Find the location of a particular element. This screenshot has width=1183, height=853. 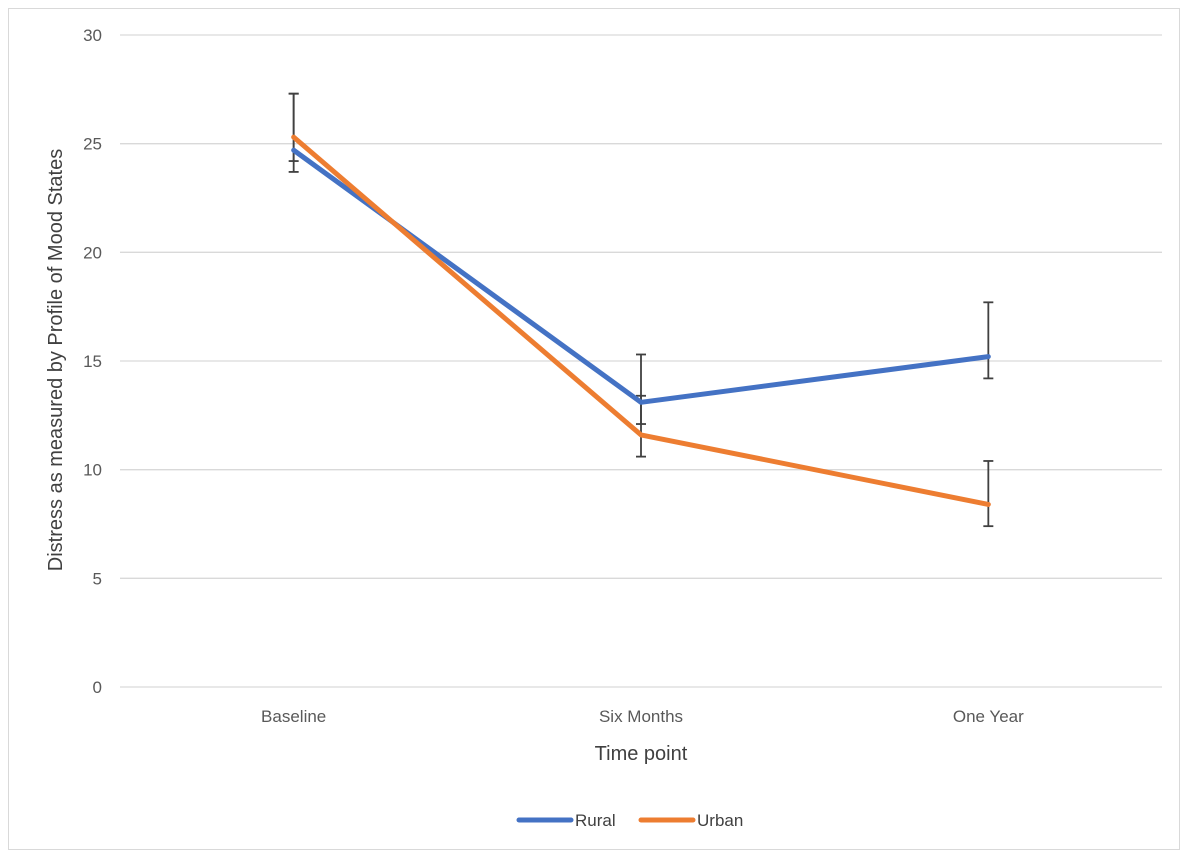

x-axis-title: Time point is located at coordinates (641, 754).